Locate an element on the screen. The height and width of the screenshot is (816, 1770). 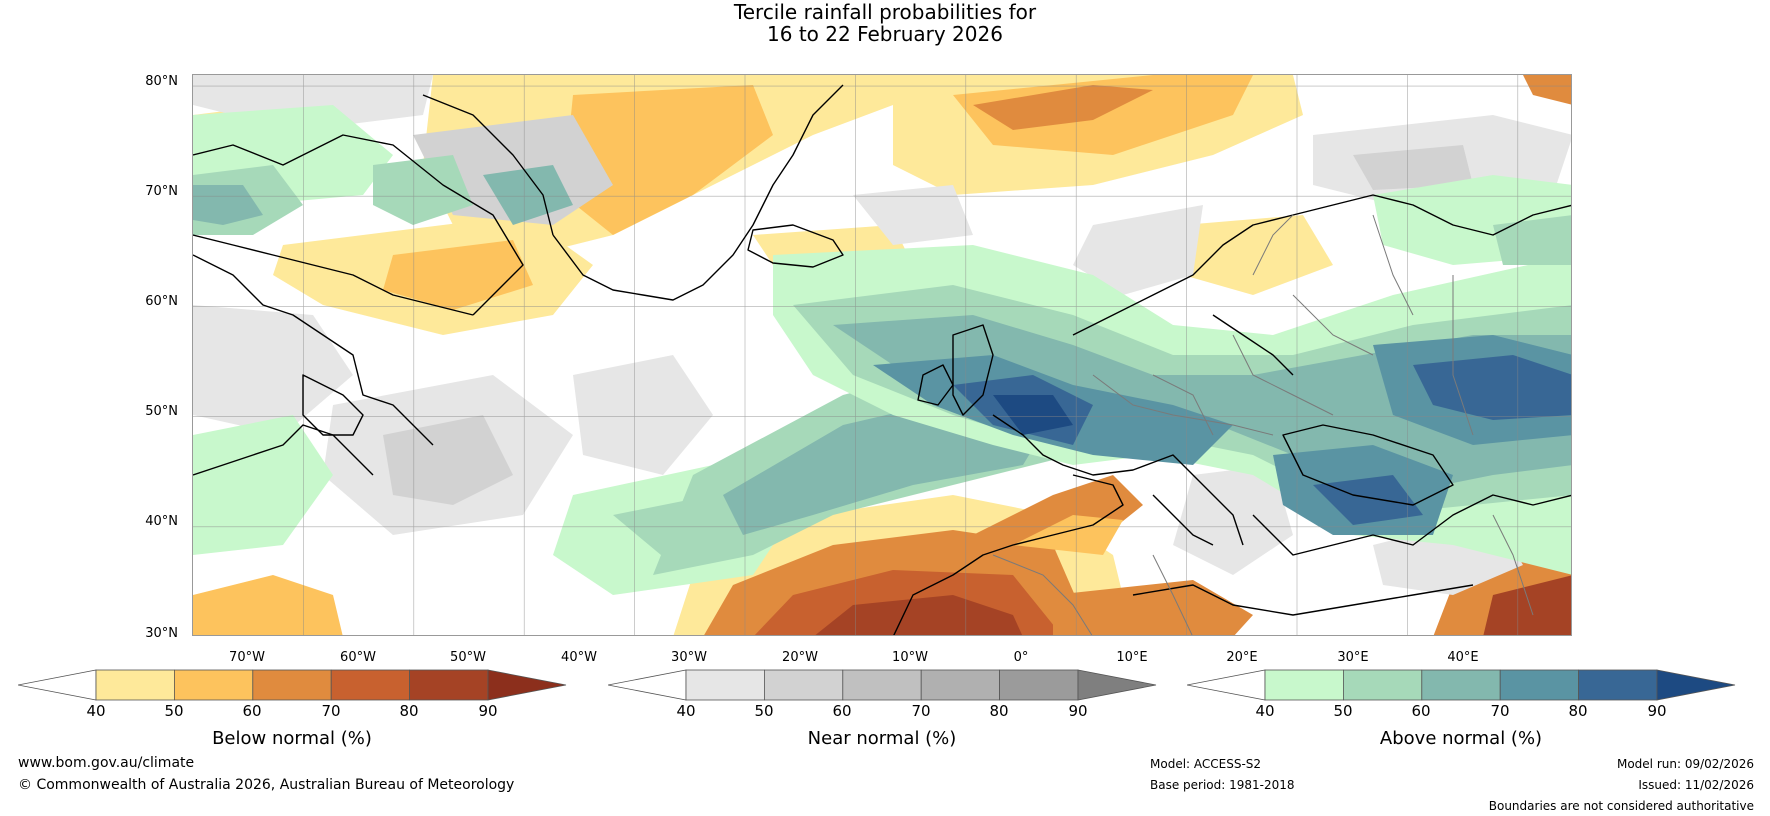
lat-label-80n: 80°N is located at coordinates (161, 81).